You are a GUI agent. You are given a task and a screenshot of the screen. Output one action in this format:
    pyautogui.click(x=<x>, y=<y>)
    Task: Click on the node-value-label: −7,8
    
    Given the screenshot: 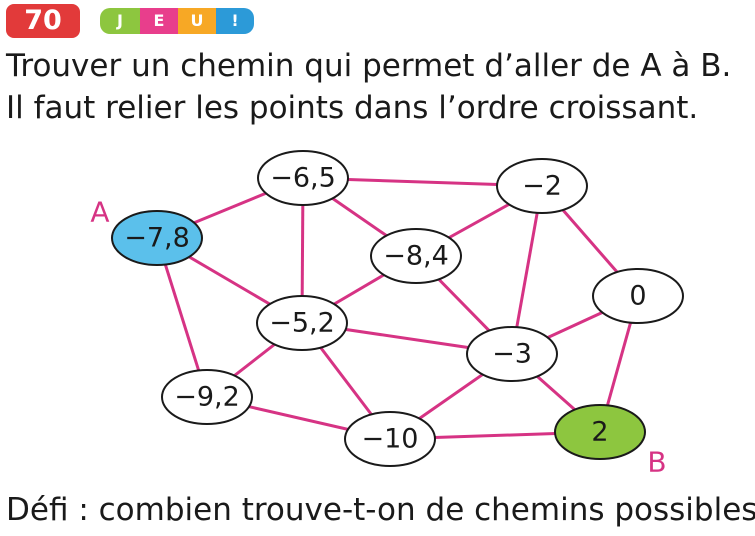 What is the action you would take?
    pyautogui.click(x=157, y=238)
    